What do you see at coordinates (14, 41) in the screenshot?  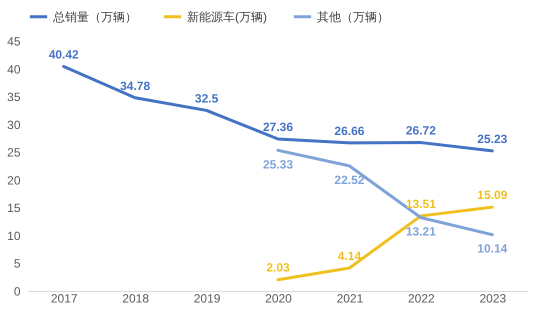 I see `y-tick-label: 45` at bounding box center [14, 41].